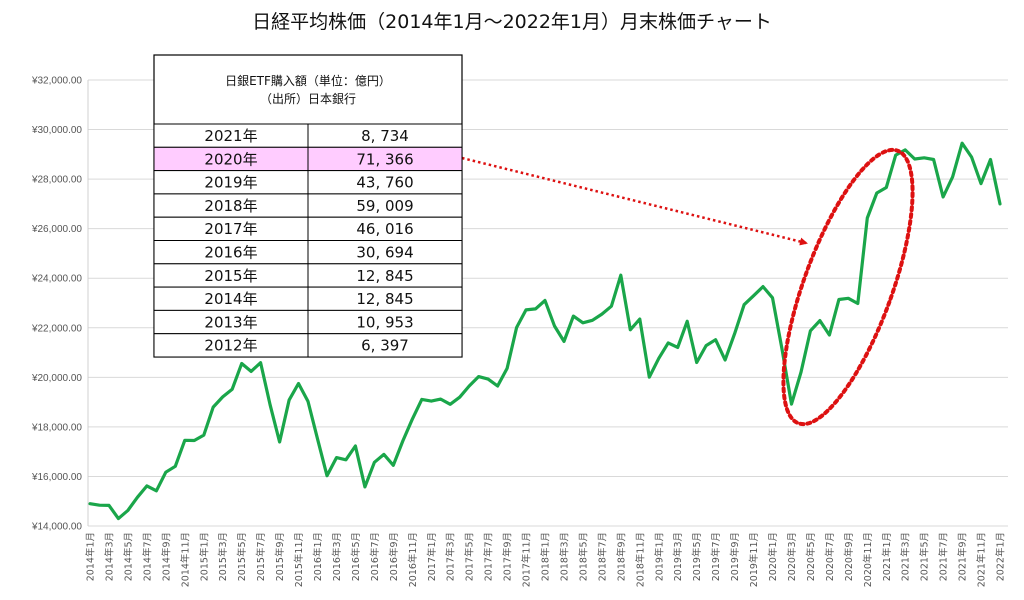 Image resolution: width=1024 pixels, height=600 pixels. I want to click on x-tick-label: 2022年1月, so click(1001, 556).